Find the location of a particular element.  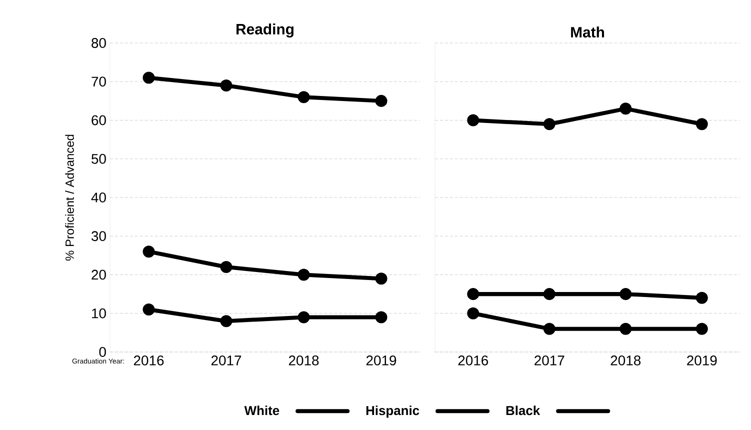

y-axis-title: % Proficient / Advanced is located at coordinates (69, 197).